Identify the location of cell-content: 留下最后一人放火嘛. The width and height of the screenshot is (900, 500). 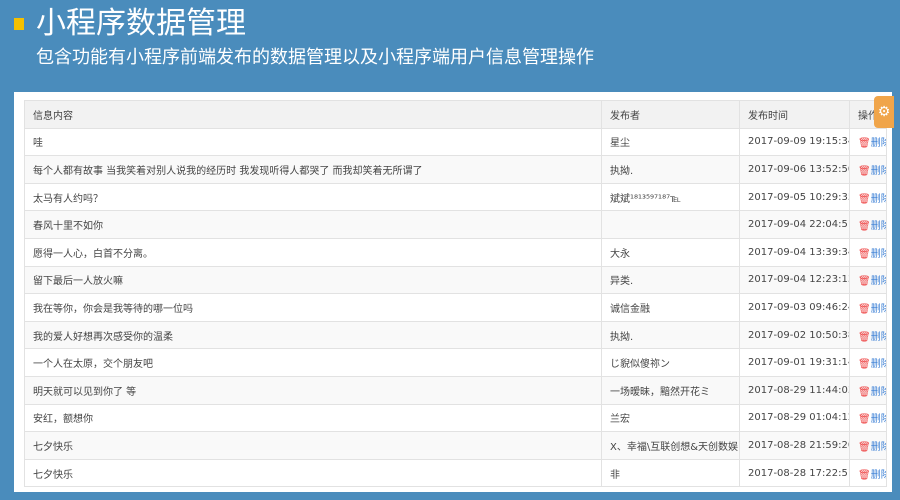
(313, 280).